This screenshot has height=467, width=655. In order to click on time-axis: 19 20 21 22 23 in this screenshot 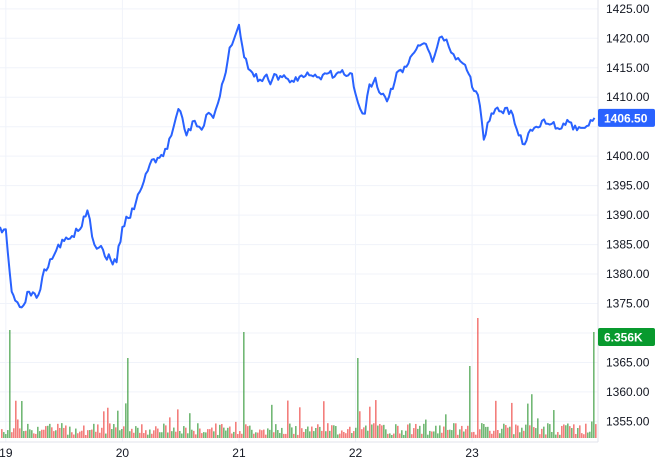, I will do `click(299, 450)`.